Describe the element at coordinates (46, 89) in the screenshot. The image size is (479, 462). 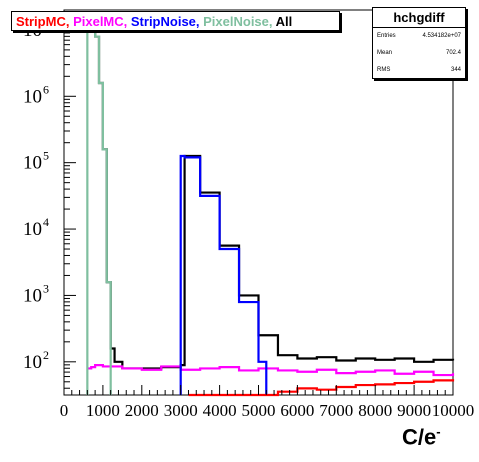
I see `y-tick-exponent: 6` at that location.